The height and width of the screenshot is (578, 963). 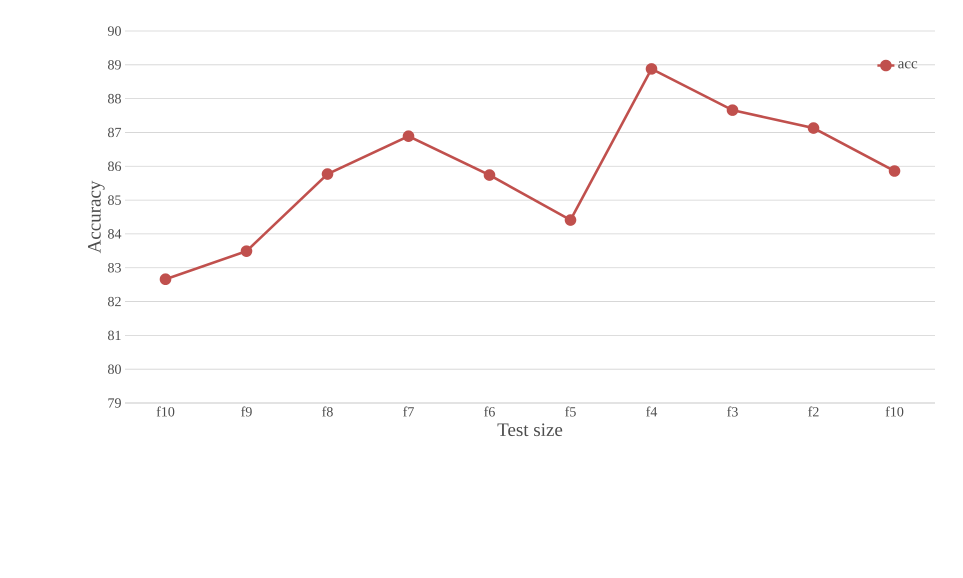 I want to click on x-tick-label: f7, so click(x=408, y=411).